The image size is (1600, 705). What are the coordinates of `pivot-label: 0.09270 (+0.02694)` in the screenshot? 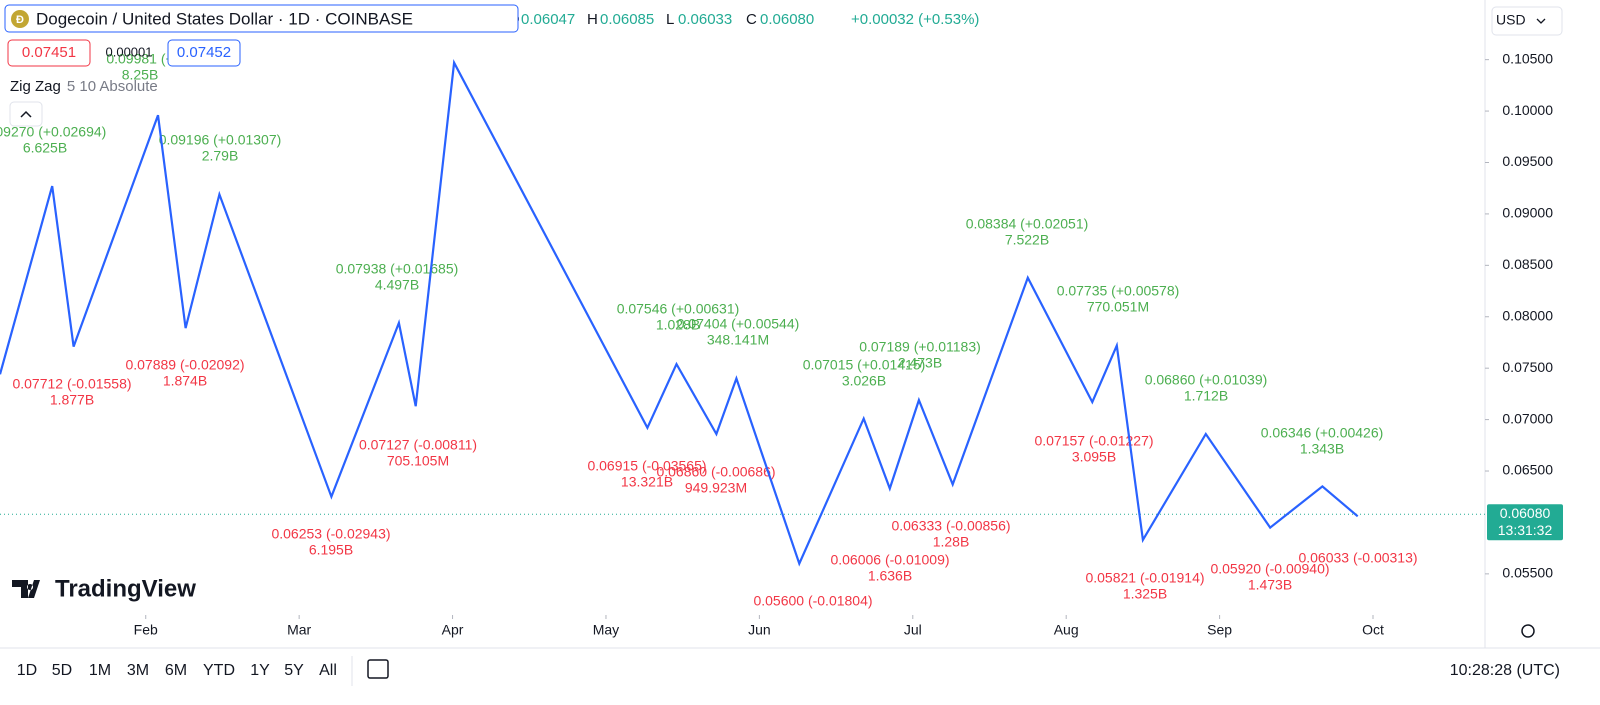 It's located at (53, 132).